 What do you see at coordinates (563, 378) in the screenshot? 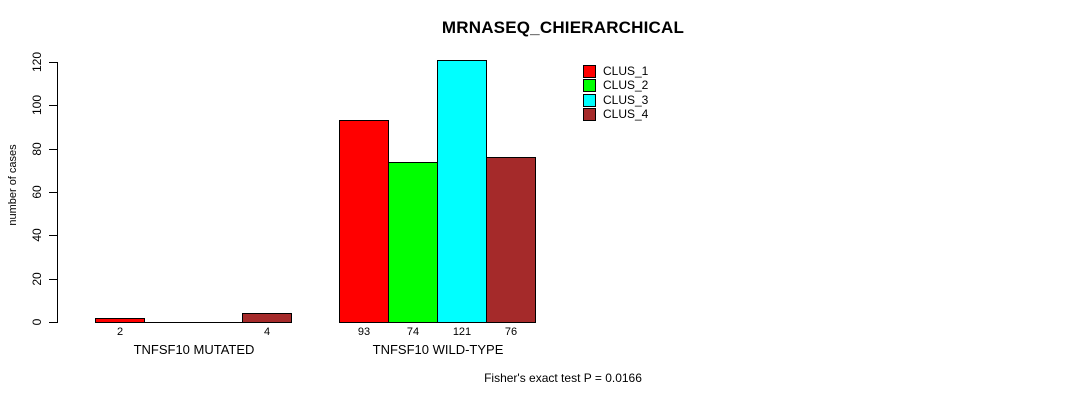
I see `annotation-text: Fisher's exact test P = 0.0166` at bounding box center [563, 378].